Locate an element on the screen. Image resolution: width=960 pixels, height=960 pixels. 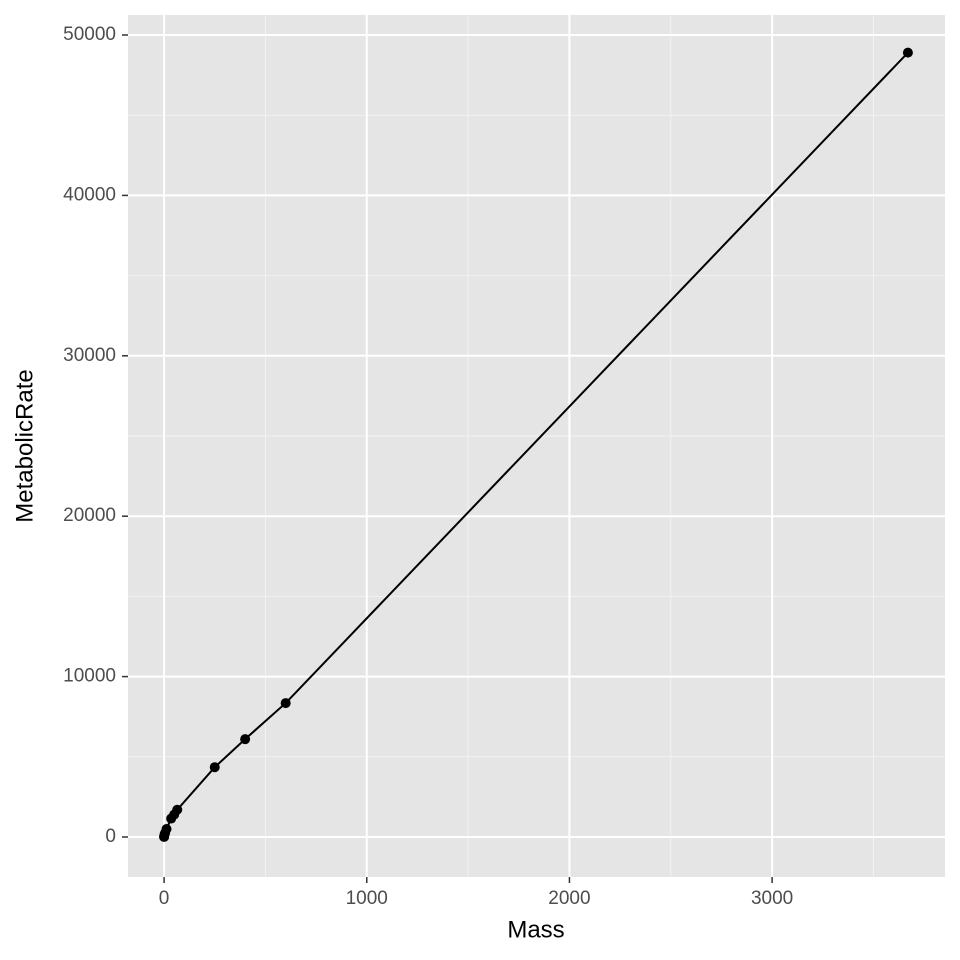
x-tick-label: 3000 is located at coordinates (772, 898).